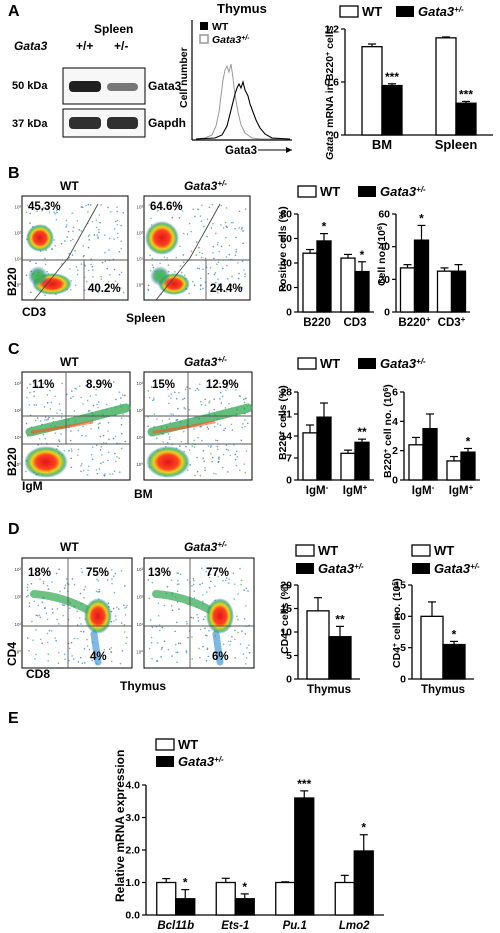 Image resolution: width=500 pixels, height=933 pixels. I want to click on legend-d2-het: Gata3+/-, so click(457, 568).